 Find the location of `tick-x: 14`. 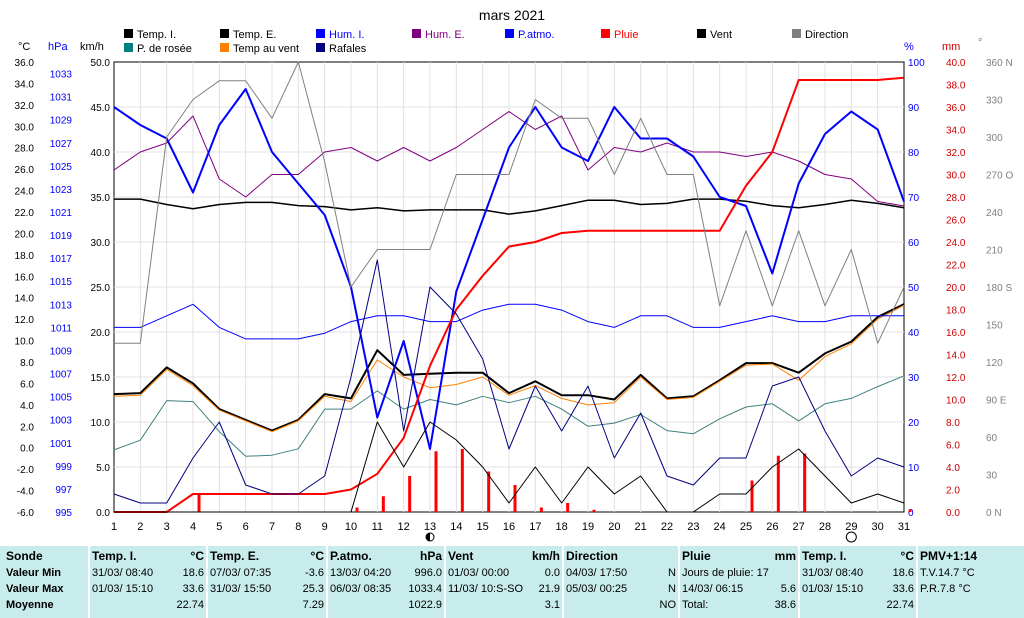

tick-x: 14 is located at coordinates (456, 527).